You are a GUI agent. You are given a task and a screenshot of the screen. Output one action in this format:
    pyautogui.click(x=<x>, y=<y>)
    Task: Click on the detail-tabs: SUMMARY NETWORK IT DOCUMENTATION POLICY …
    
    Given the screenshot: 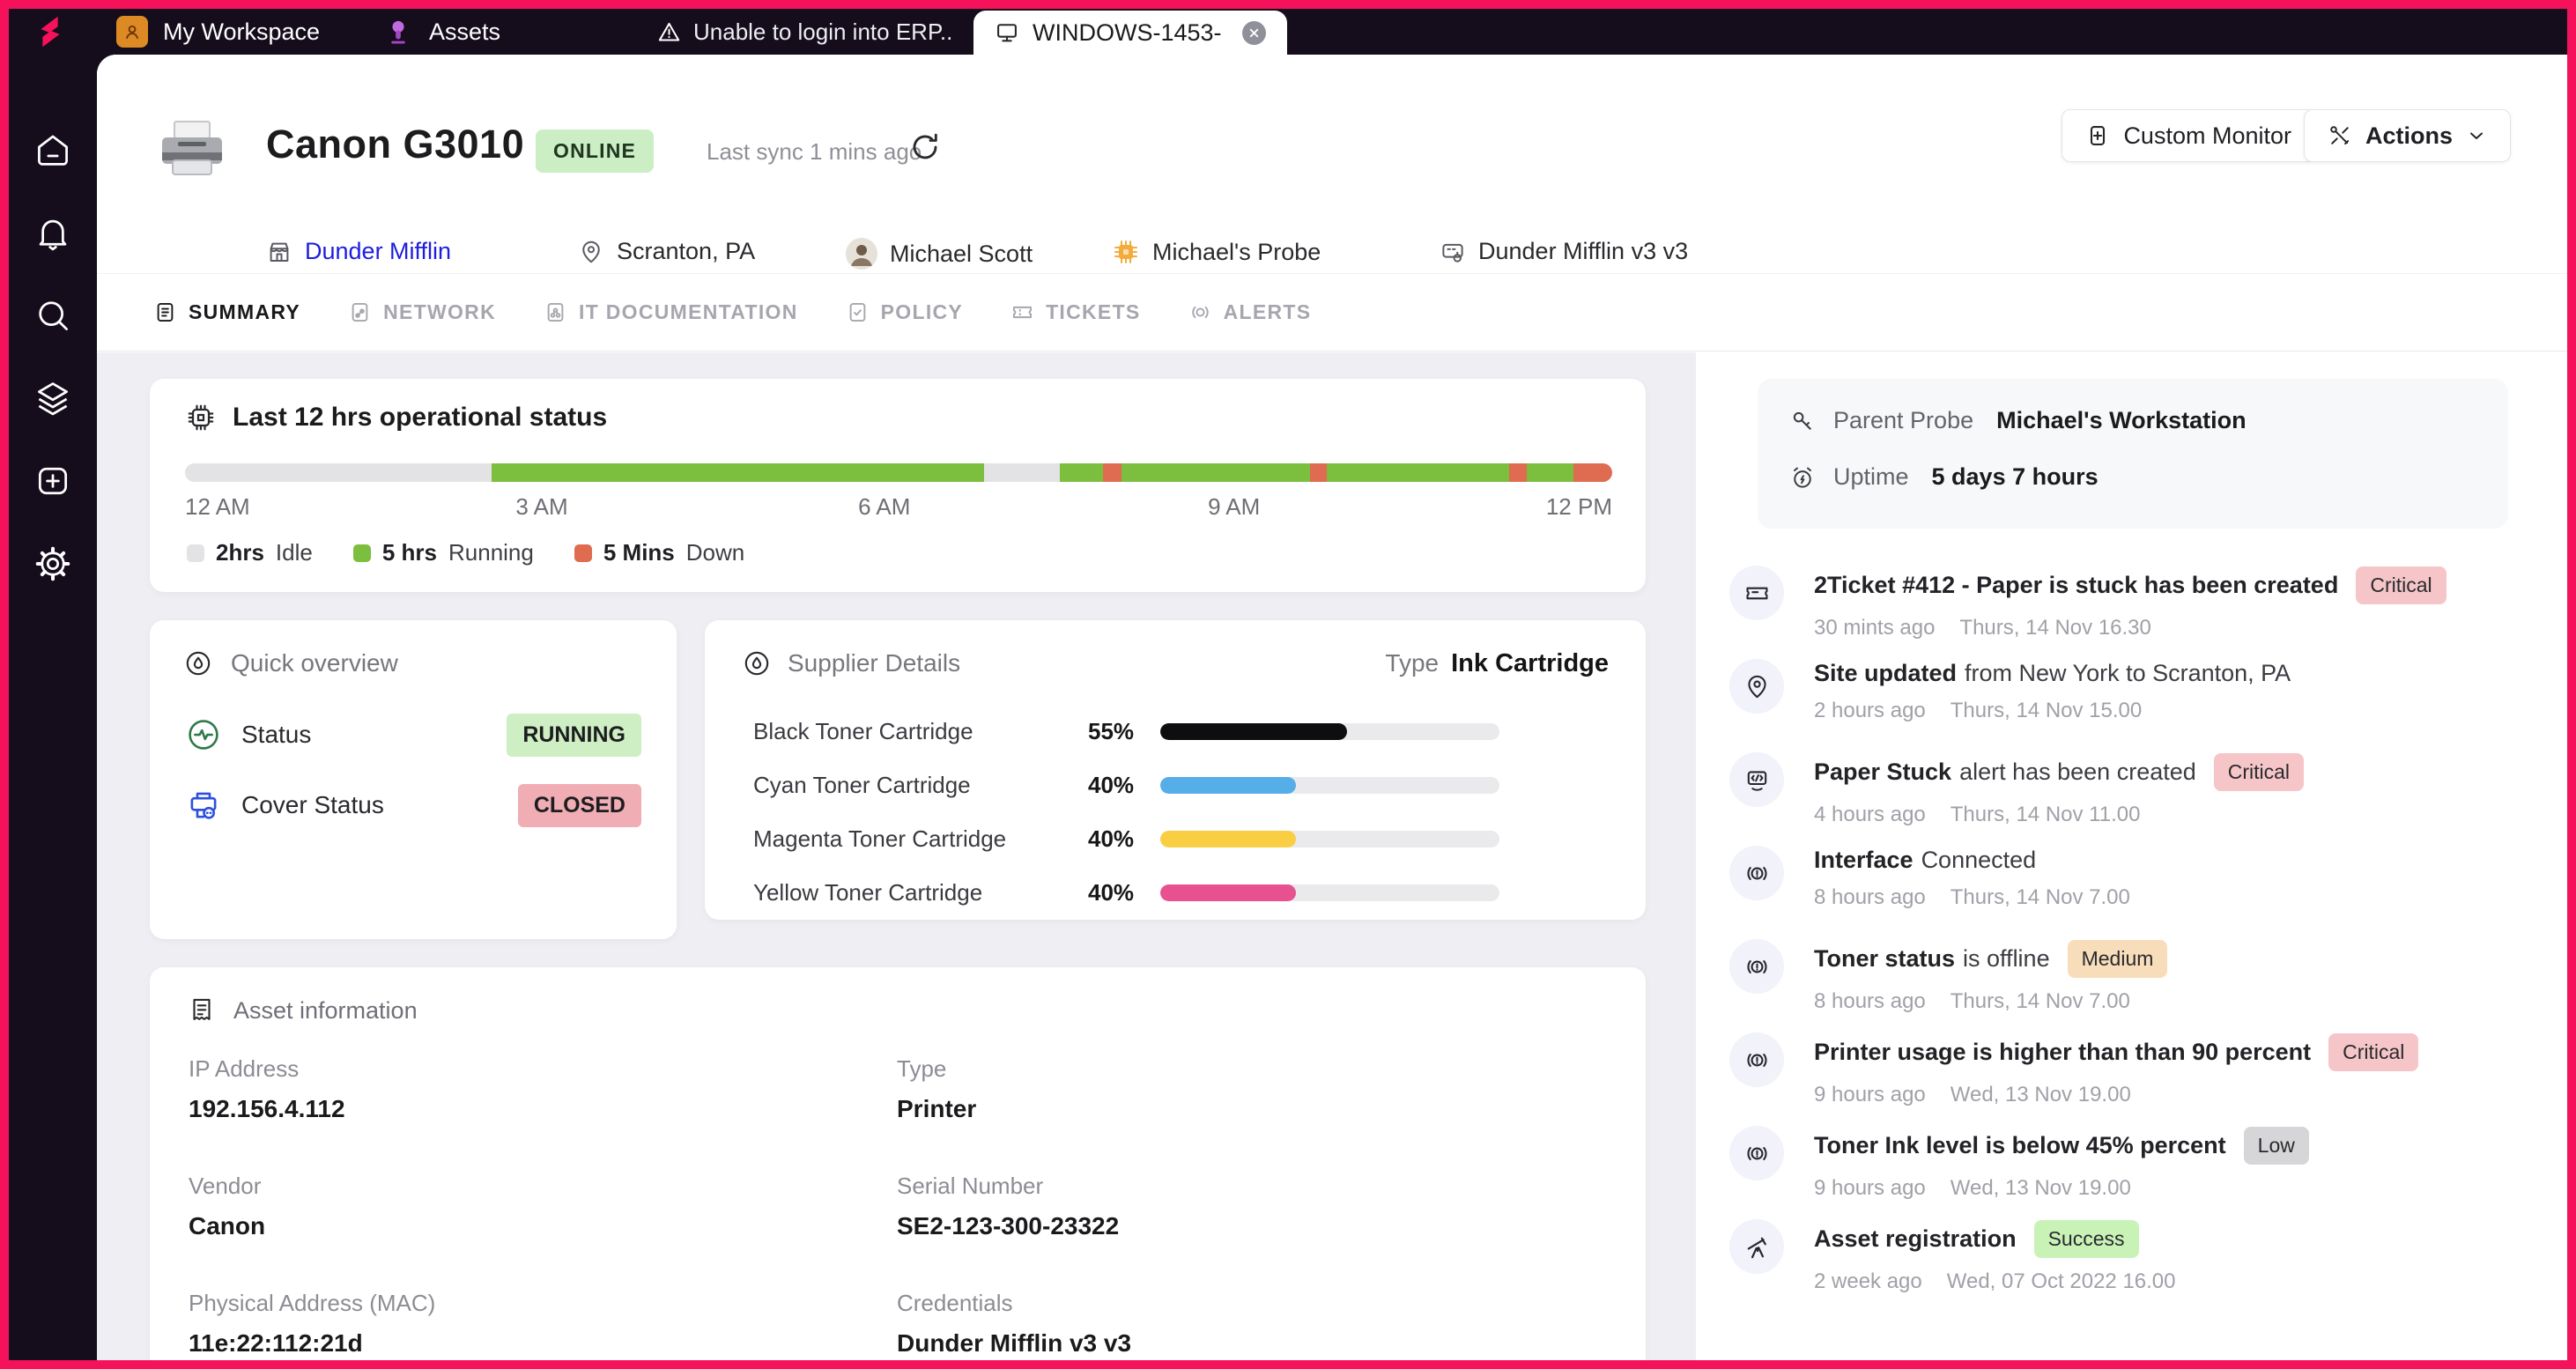 What is the action you would take?
    pyautogui.click(x=1332, y=312)
    